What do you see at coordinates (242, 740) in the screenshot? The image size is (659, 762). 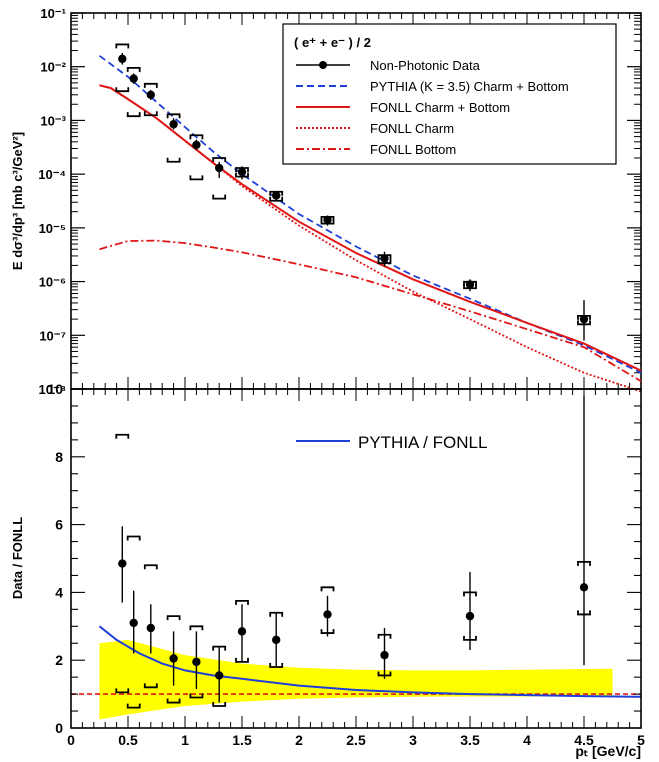 I see `x-tick-label: 1.5` at bounding box center [242, 740].